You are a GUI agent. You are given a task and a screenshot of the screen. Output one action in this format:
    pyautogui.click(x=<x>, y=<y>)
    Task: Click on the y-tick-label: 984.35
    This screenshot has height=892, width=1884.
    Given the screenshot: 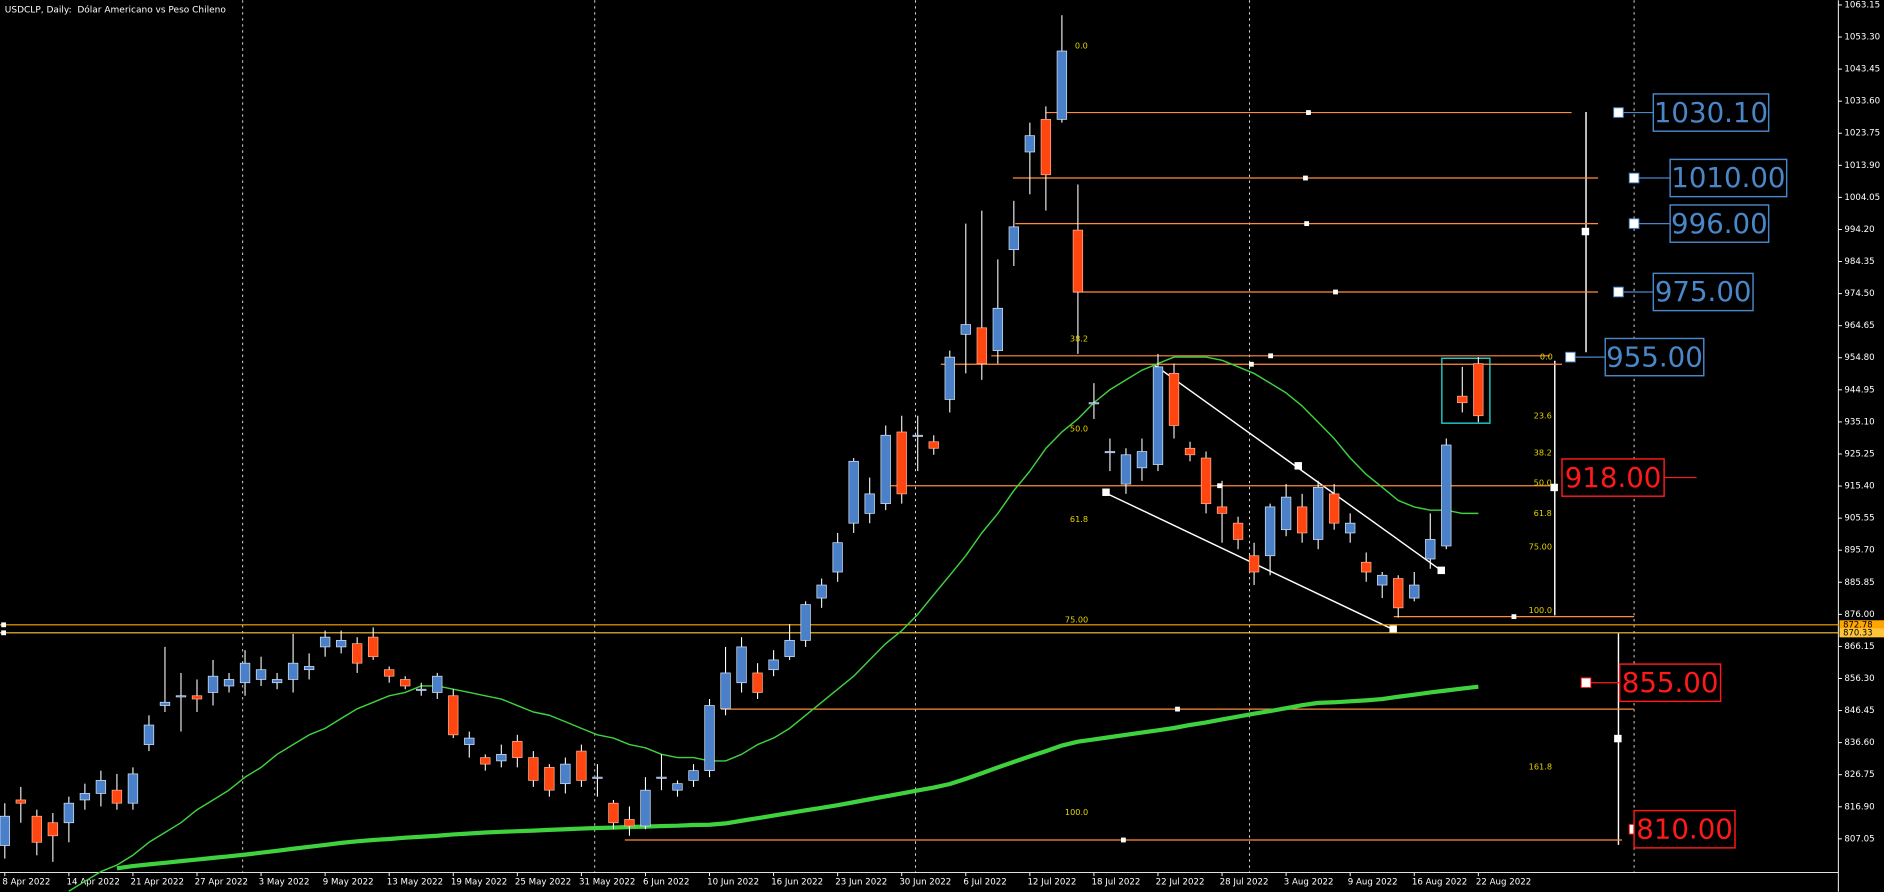 What is the action you would take?
    pyautogui.click(x=1859, y=262)
    